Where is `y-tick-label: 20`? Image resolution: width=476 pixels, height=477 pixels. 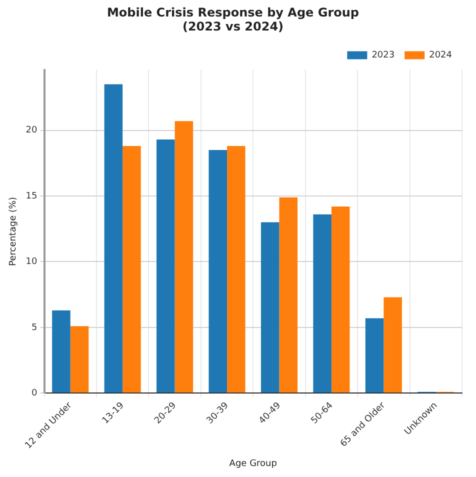 y-tick-label: 20 is located at coordinates (32, 131).